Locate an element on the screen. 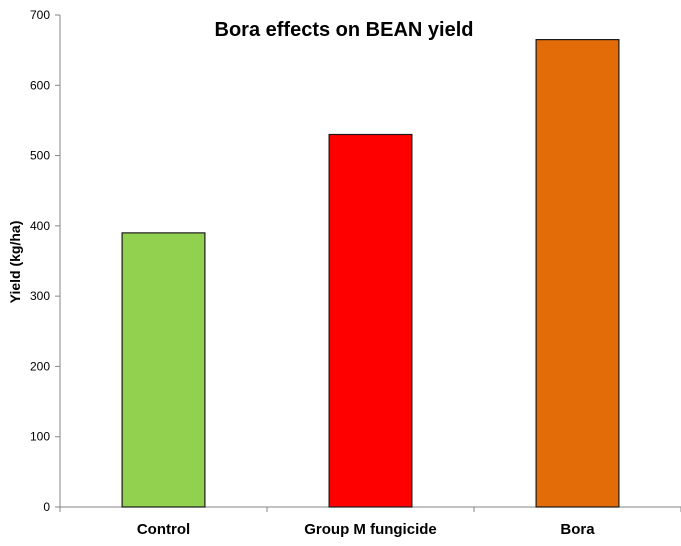 Image resolution: width=681 pixels, height=546 pixels. x-tick-label: Bora is located at coordinates (577, 529).